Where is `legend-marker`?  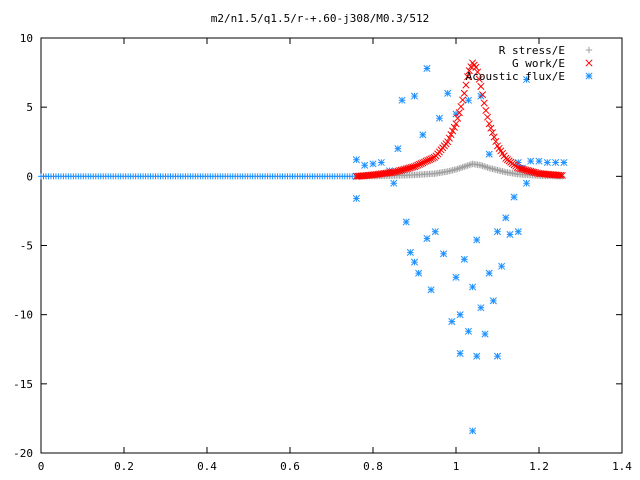 legend-marker is located at coordinates (589, 63).